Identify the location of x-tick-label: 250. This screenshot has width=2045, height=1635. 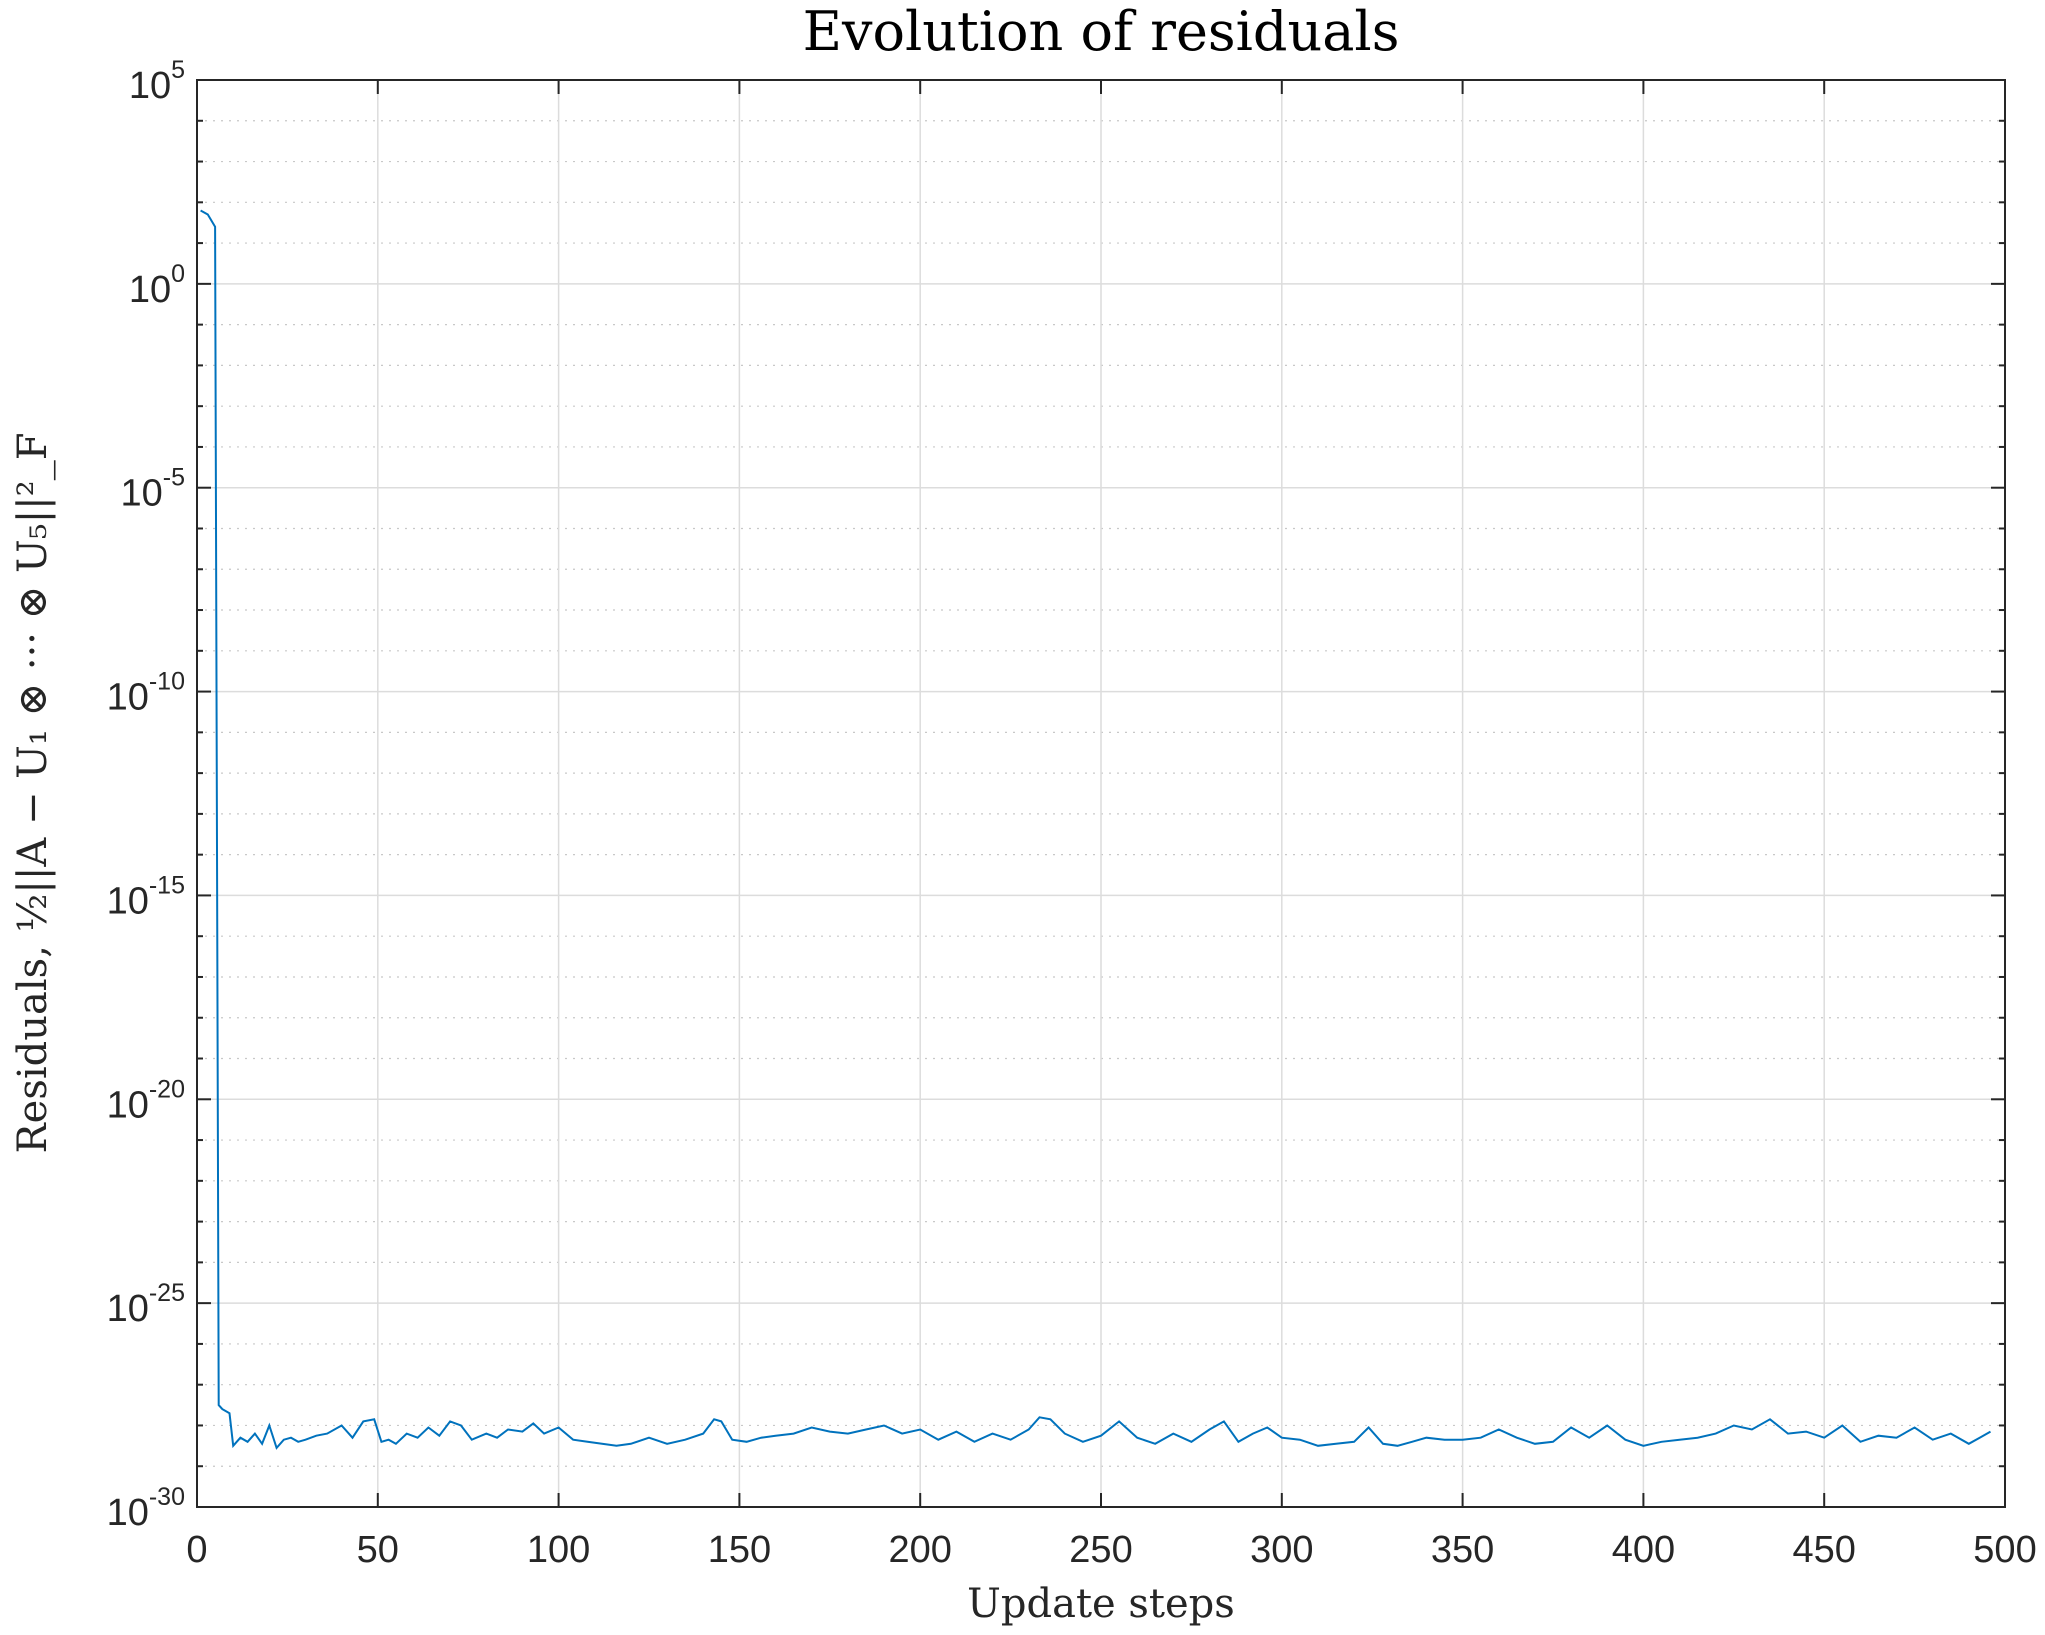
(1100, 1550).